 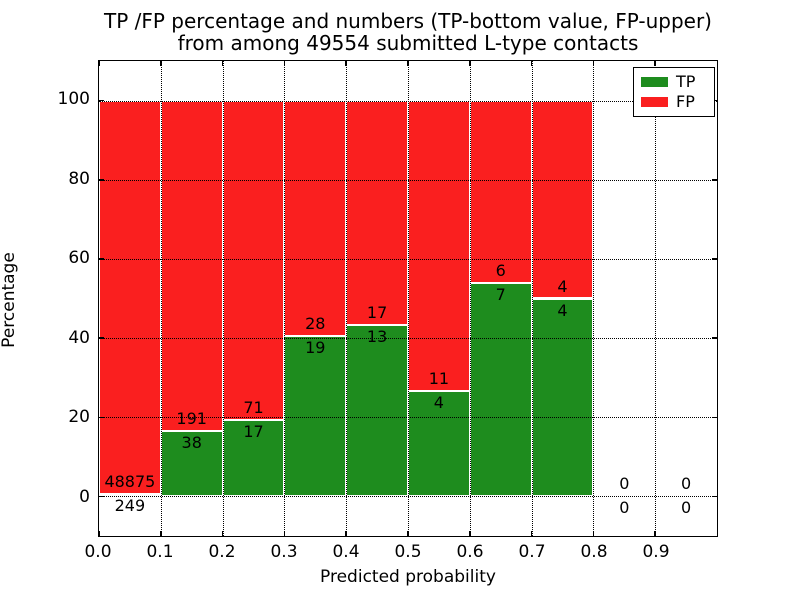 I want to click on y-tick-label: 40, so click(x=79, y=337).